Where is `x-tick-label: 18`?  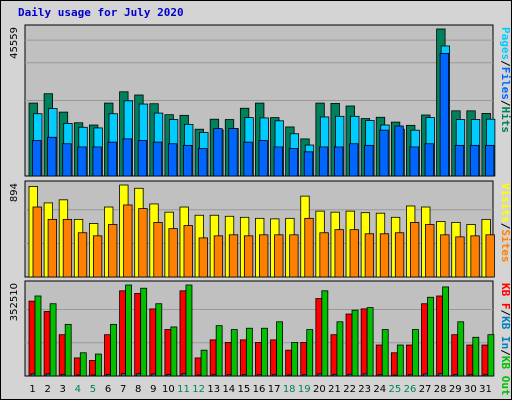
x-tick-label: 18 is located at coordinates (289, 389).